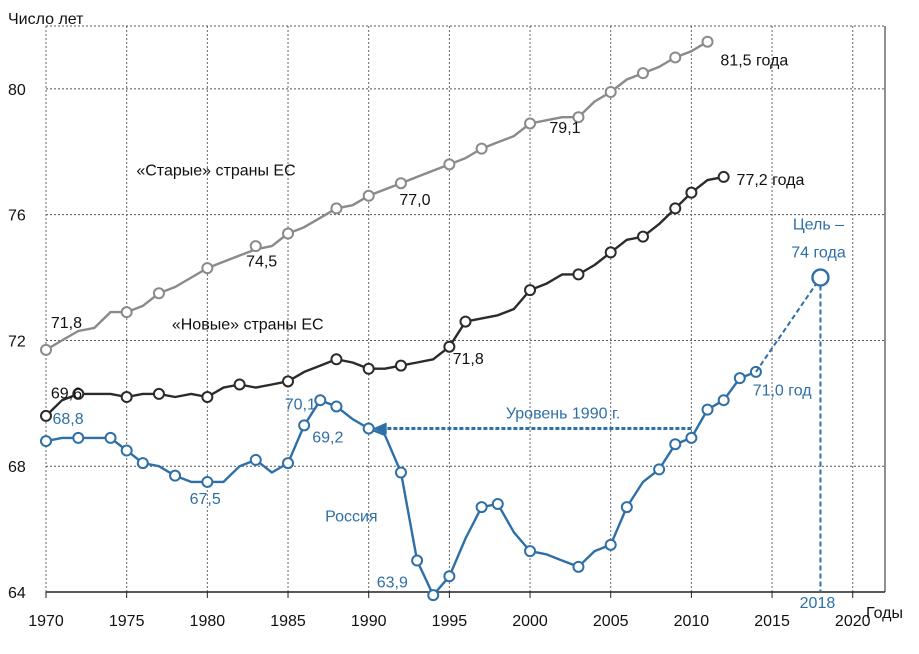 The width and height of the screenshot is (919, 654). Describe the element at coordinates (67, 419) in the screenshot. I see `annotation-rus-1970: 68,8` at that location.